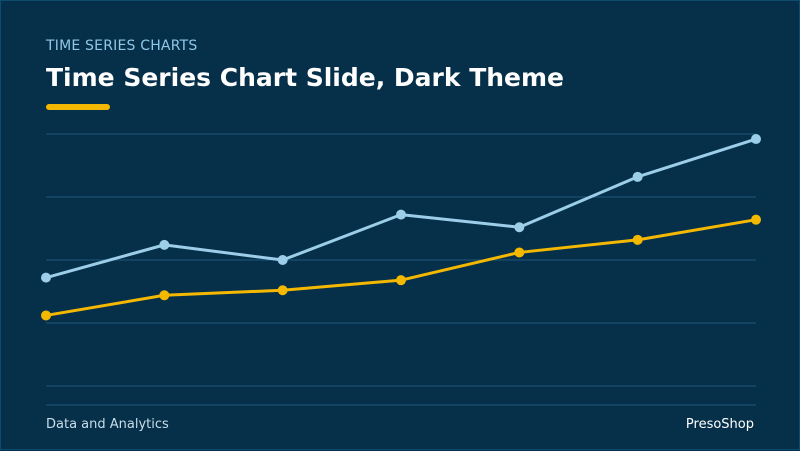 This screenshot has width=800, height=451. I want to click on footer-category: Data and Analytics, so click(107, 424).